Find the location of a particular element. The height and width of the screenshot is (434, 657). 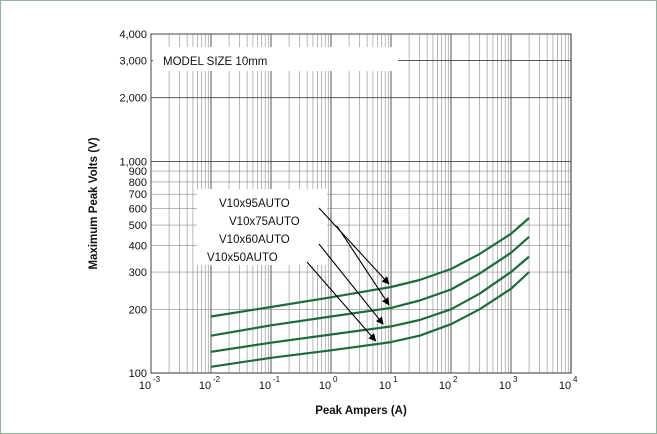

x-tick-exponent: 3 is located at coordinates (515, 379).